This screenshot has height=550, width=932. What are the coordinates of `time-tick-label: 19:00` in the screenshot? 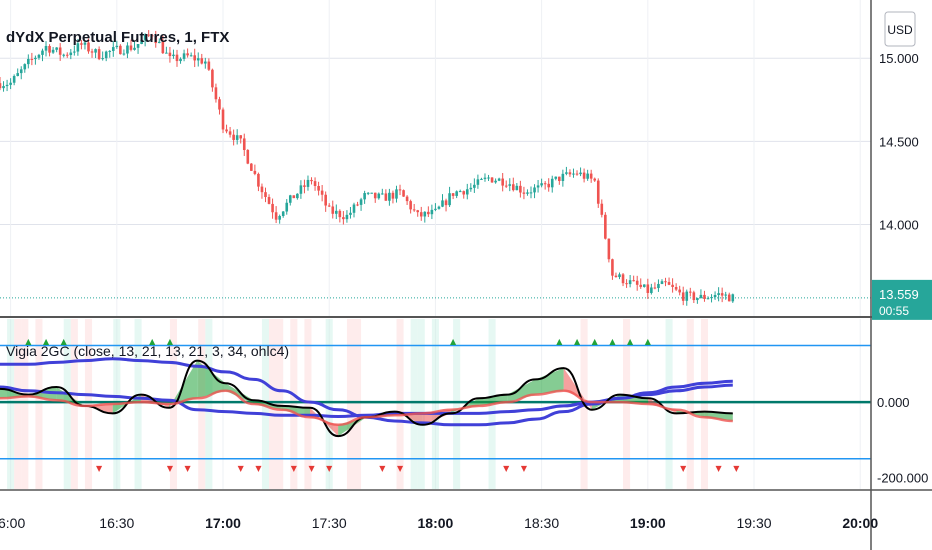 It's located at (648, 523).